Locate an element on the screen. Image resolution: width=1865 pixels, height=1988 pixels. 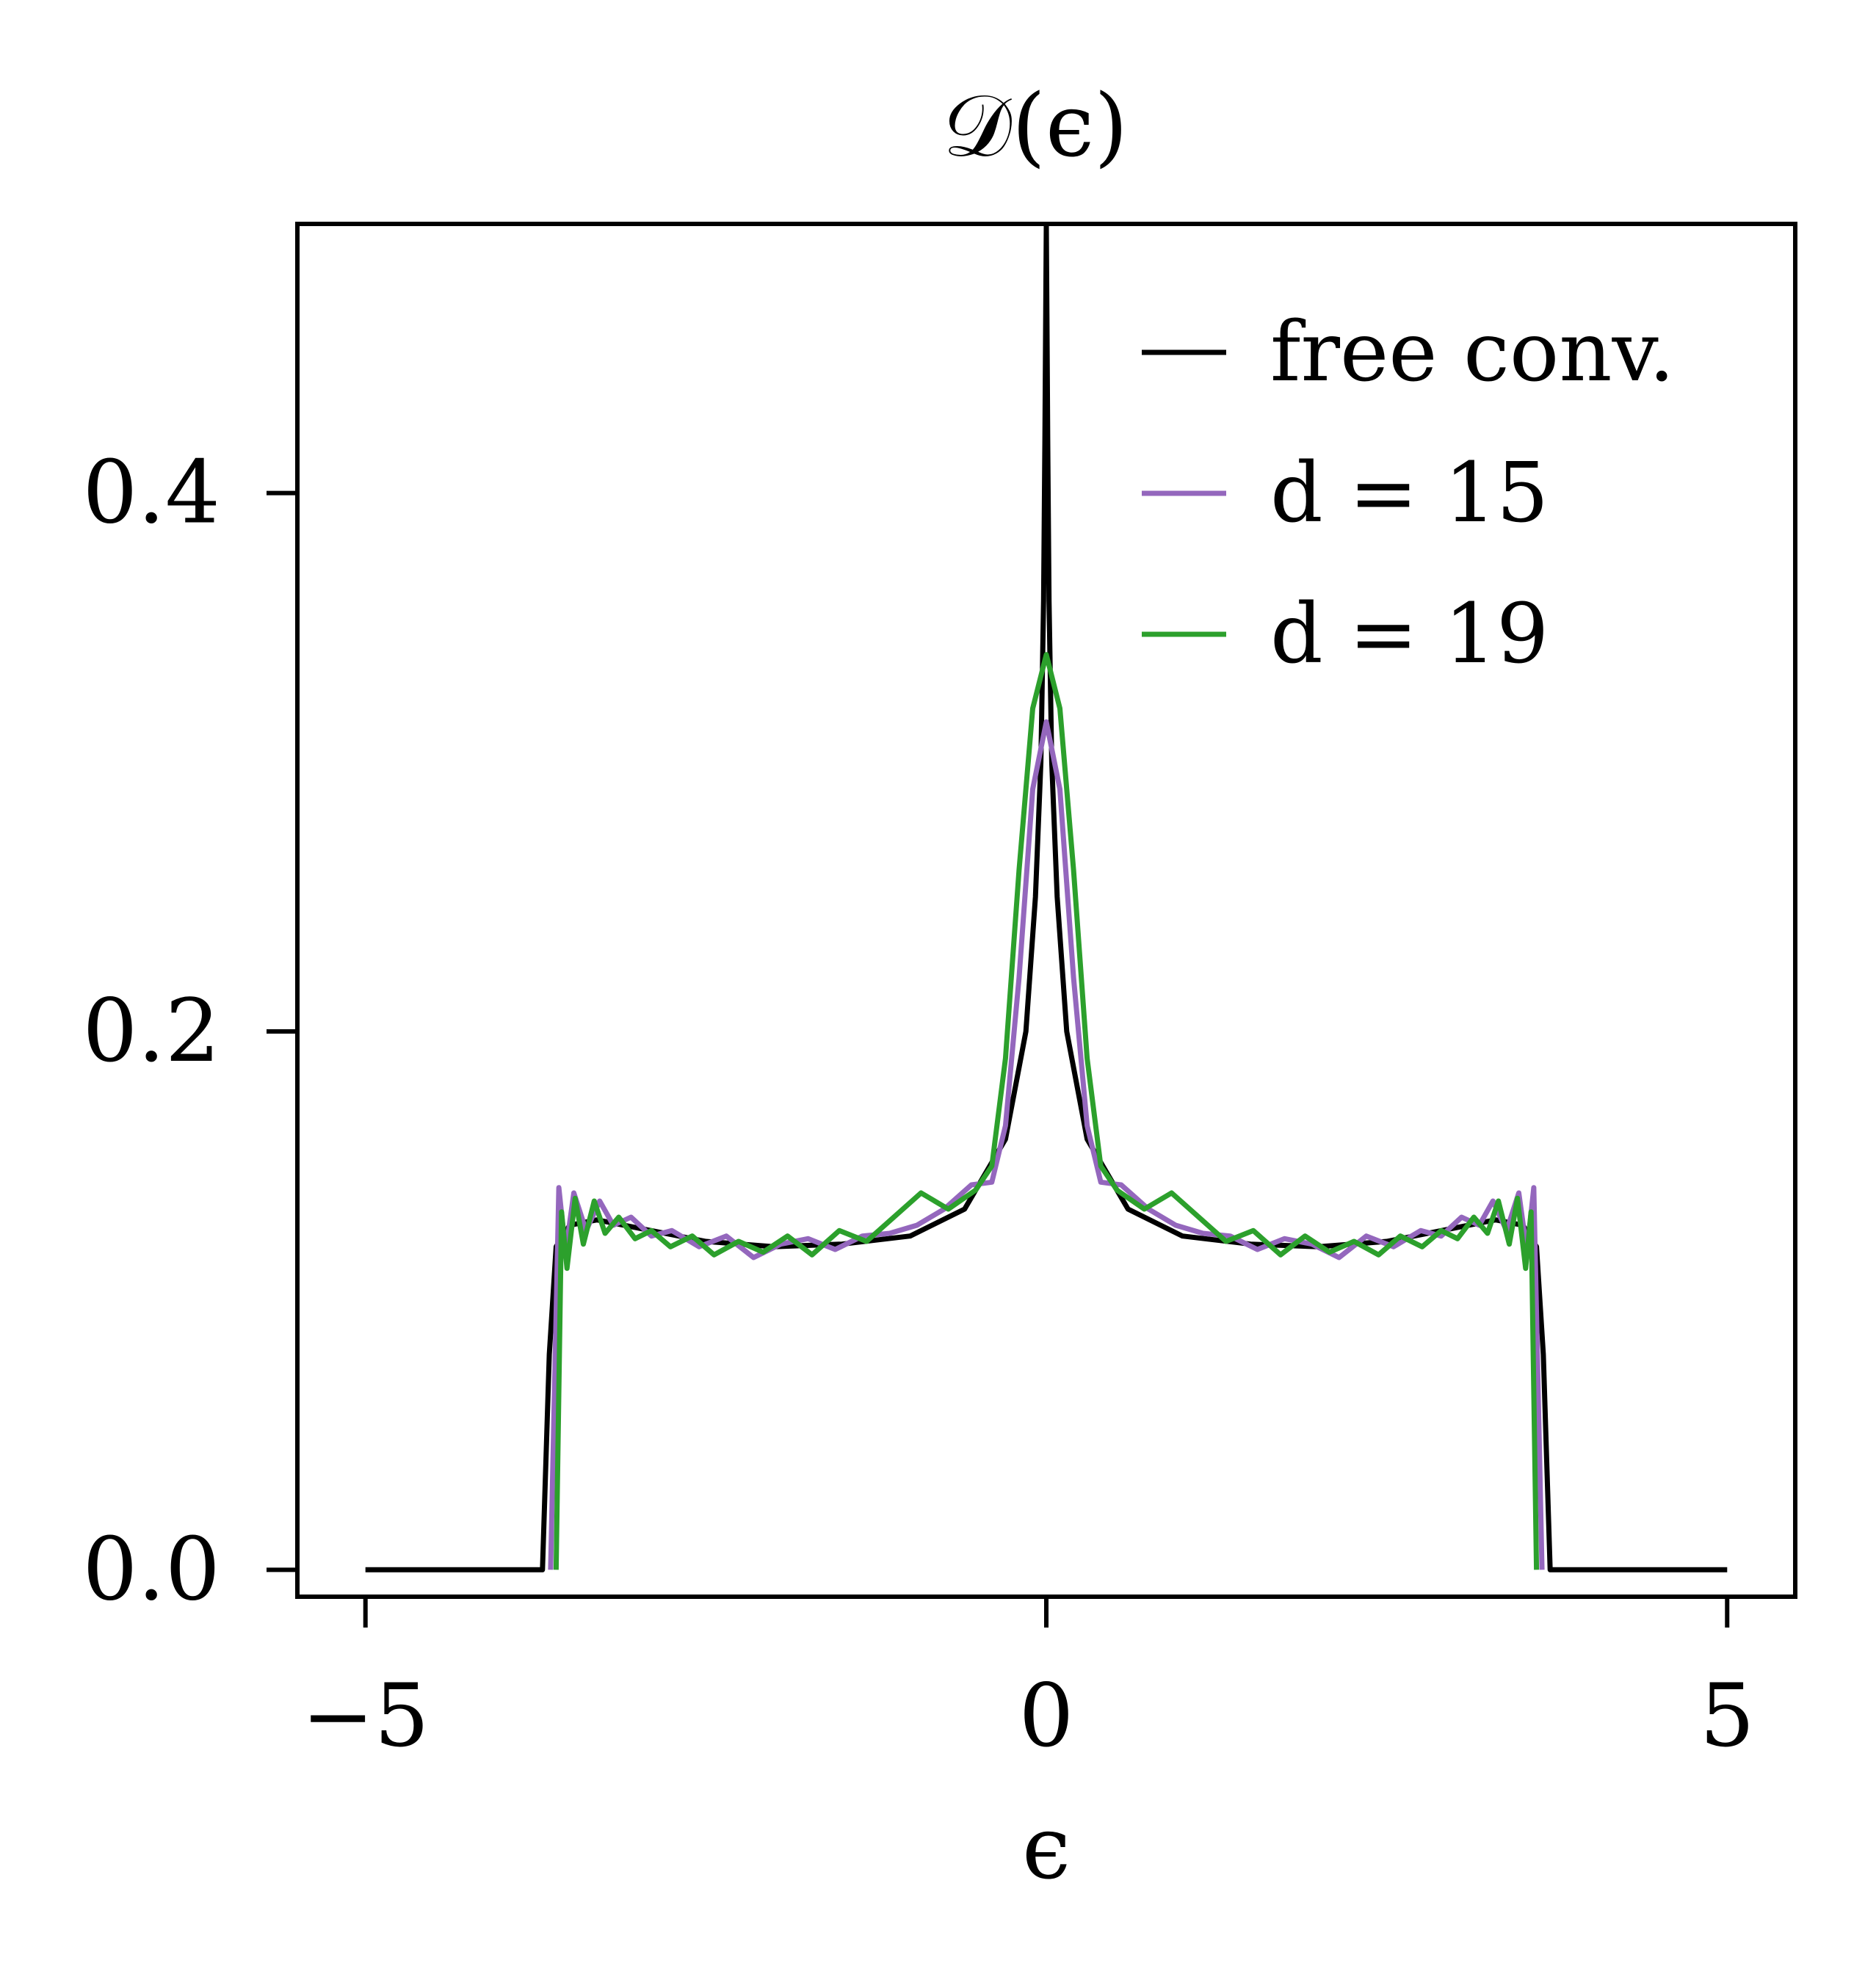
x-tick-label: −5 is located at coordinates (366, 1715).